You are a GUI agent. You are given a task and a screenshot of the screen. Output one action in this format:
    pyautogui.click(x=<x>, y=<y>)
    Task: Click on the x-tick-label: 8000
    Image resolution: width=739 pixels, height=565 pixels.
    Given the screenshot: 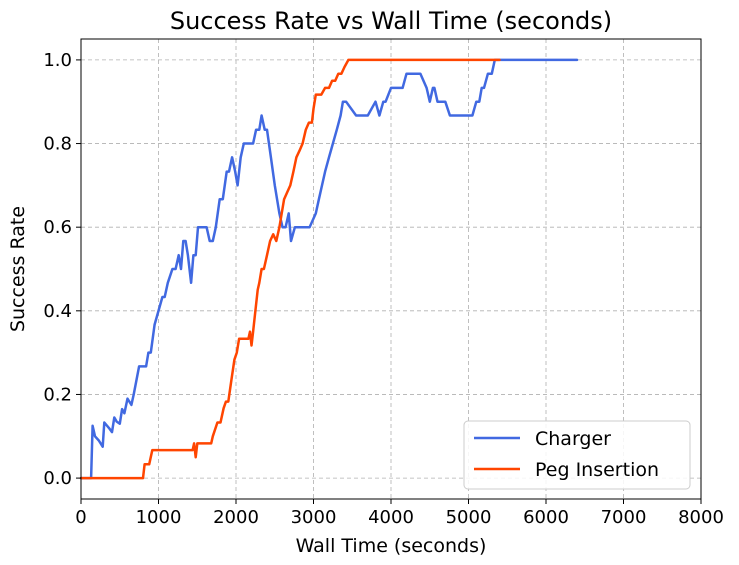 What is the action you would take?
    pyautogui.click(x=701, y=517)
    